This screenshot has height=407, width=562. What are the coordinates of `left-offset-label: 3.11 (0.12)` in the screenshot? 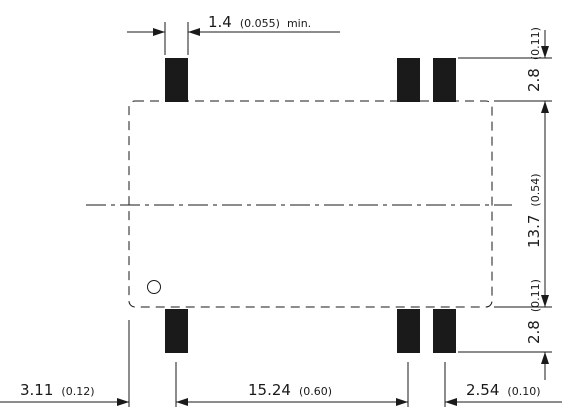 It's located at (57, 390).